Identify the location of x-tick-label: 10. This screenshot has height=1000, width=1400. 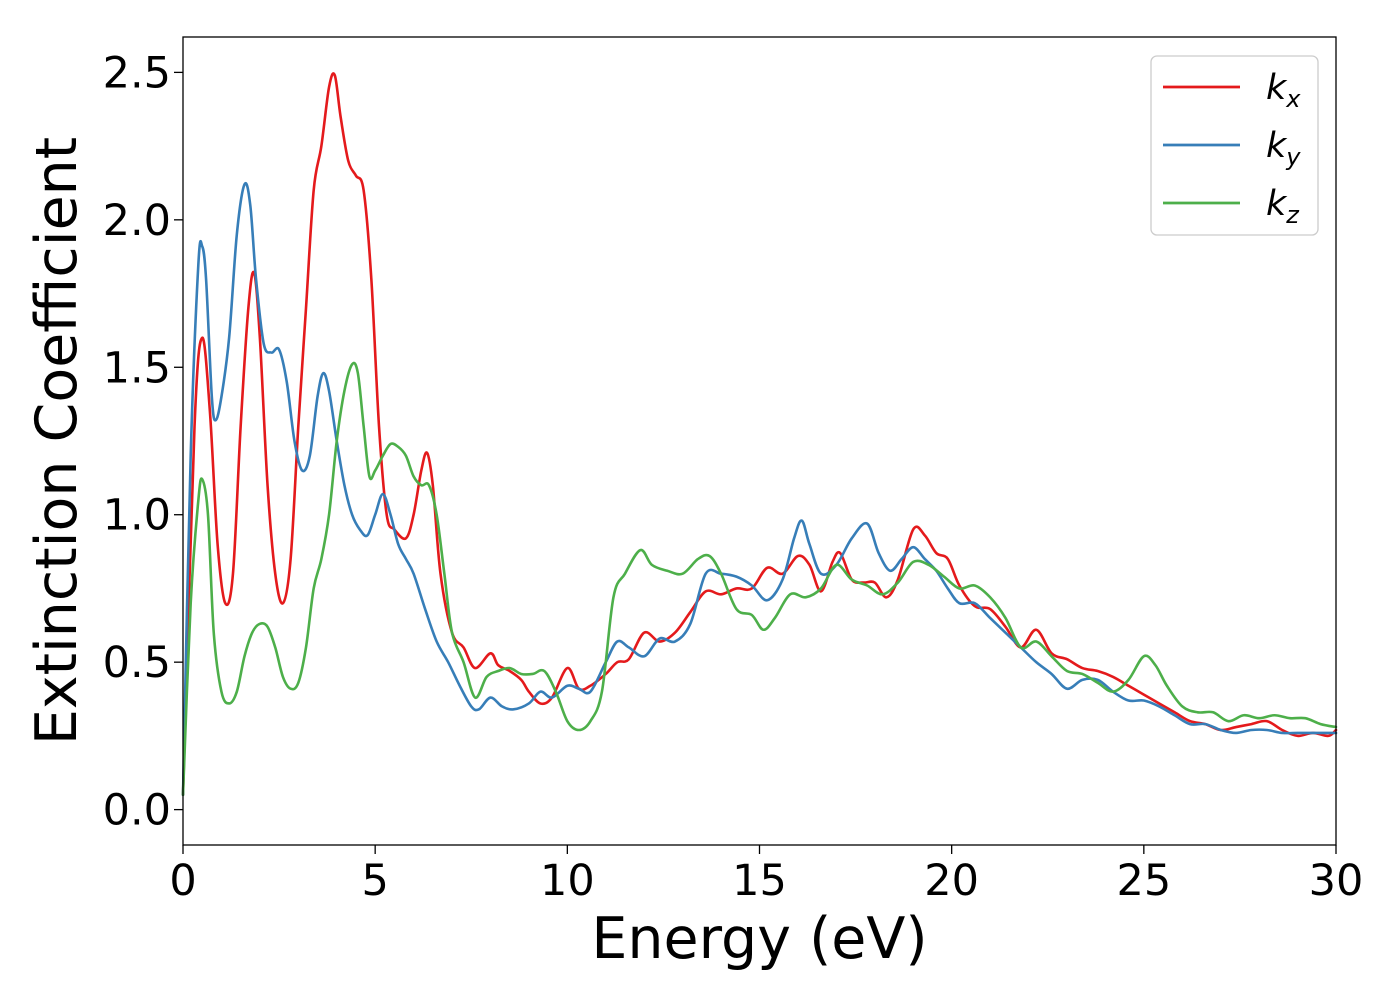
(567, 881).